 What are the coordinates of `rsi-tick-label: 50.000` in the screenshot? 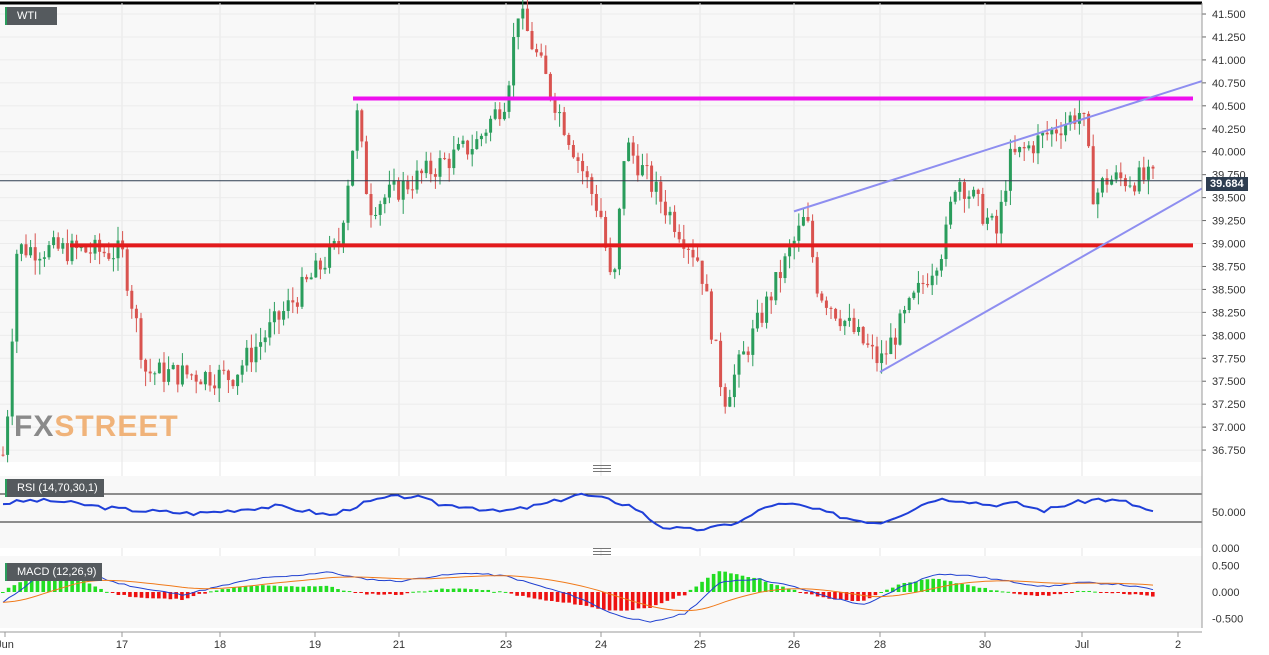 It's located at (1229, 513).